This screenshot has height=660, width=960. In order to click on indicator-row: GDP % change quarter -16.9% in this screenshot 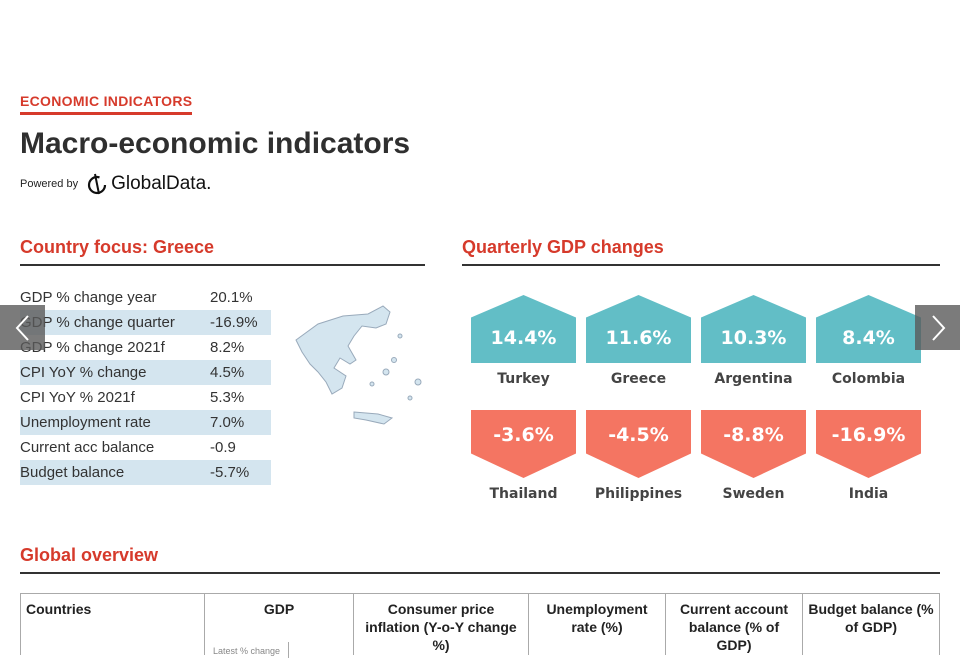, I will do `click(145, 322)`.